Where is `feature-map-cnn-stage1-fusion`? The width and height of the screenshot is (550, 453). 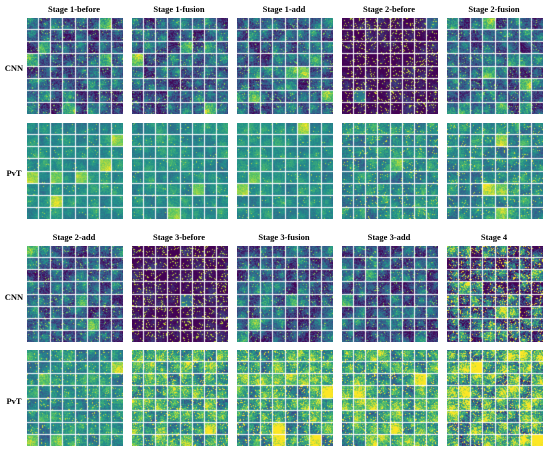 feature-map-cnn-stage1-fusion is located at coordinates (180, 66).